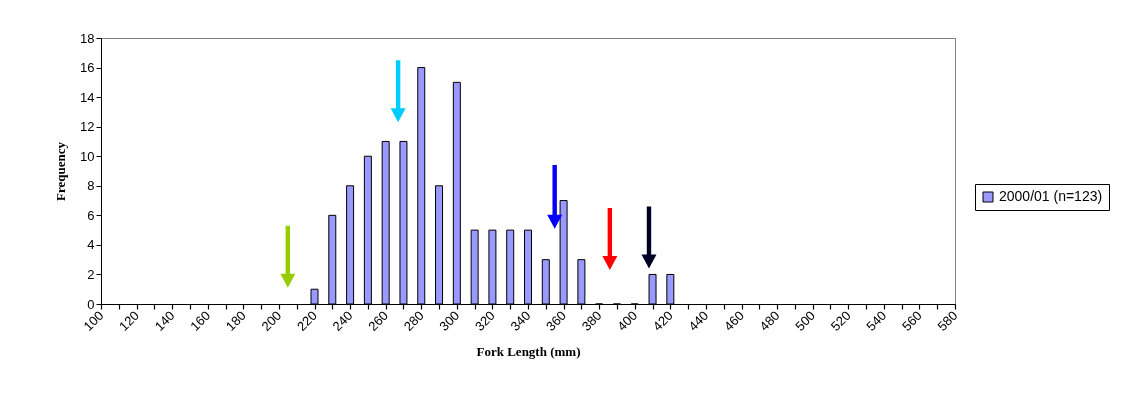 This screenshot has width=1138, height=413. Describe the element at coordinates (911, 320) in the screenshot. I see `x-tick-label: 560` at that location.